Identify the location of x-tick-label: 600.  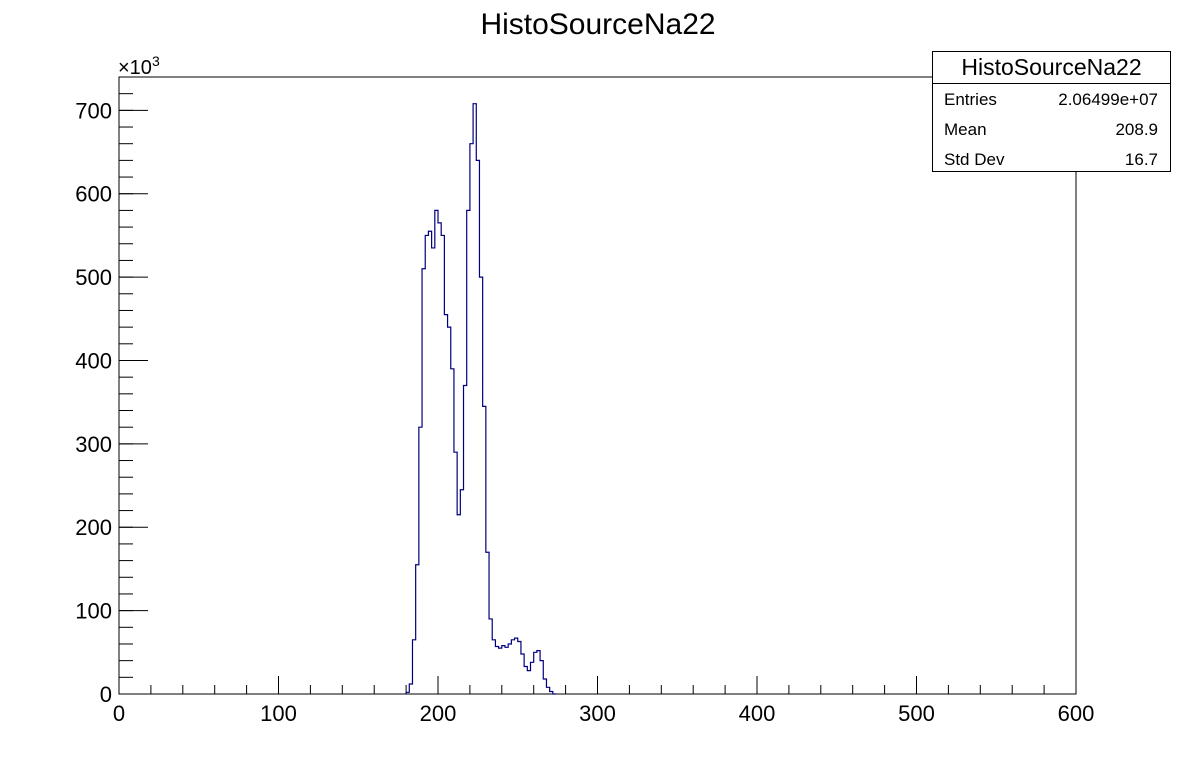
(1076, 713).